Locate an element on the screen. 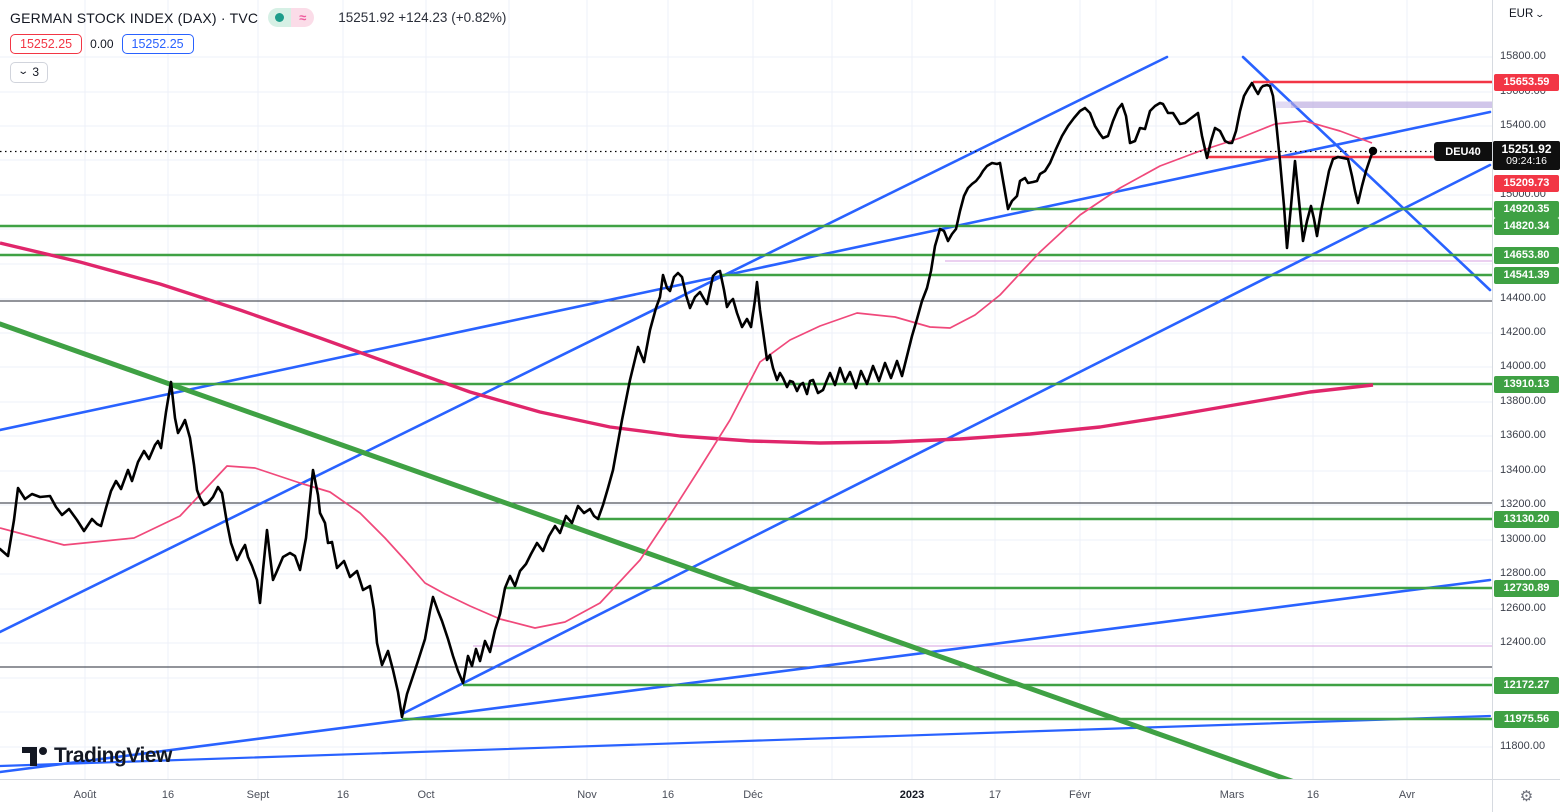 Image resolution: width=1560 pixels, height=812 pixels. red-price-badge: 15209.73 is located at coordinates (1526, 183).